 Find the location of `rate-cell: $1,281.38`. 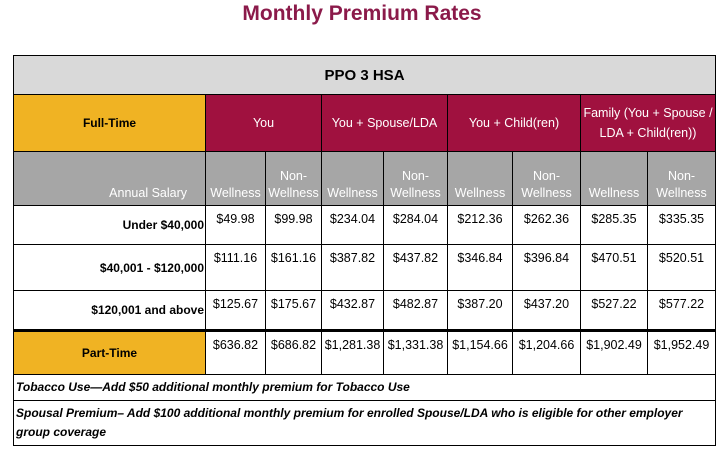

rate-cell: $1,281.38 is located at coordinates (352, 352).